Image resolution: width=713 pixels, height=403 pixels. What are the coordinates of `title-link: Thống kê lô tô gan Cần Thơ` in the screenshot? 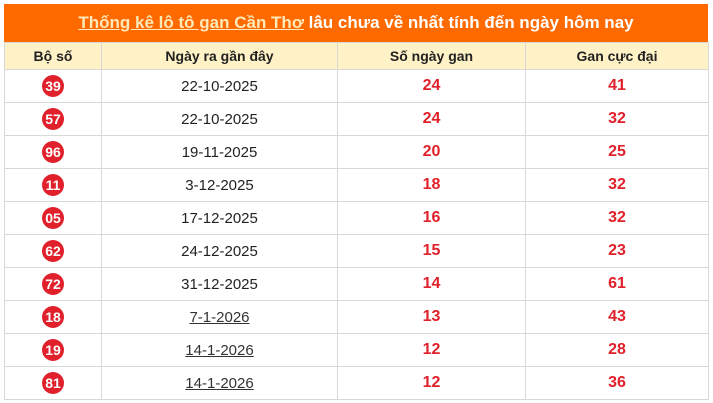 It's located at (191, 22).